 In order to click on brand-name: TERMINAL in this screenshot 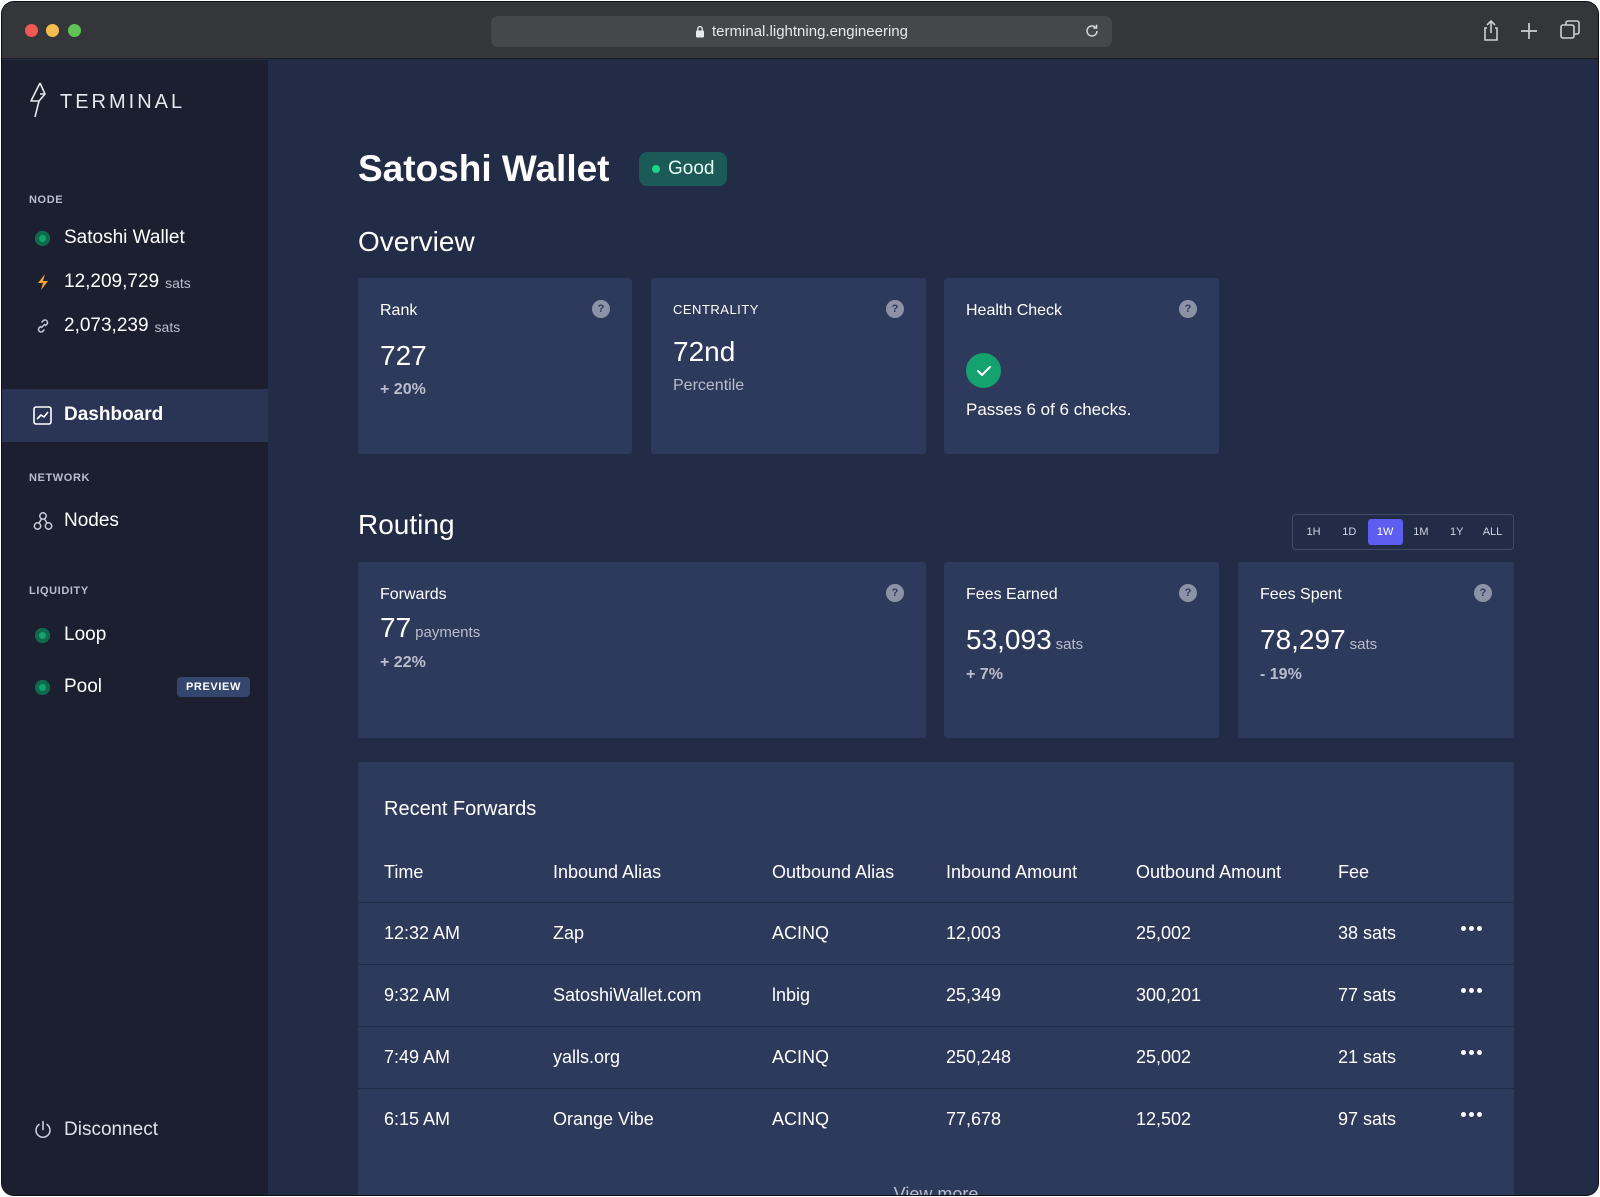, I will do `click(123, 102)`.